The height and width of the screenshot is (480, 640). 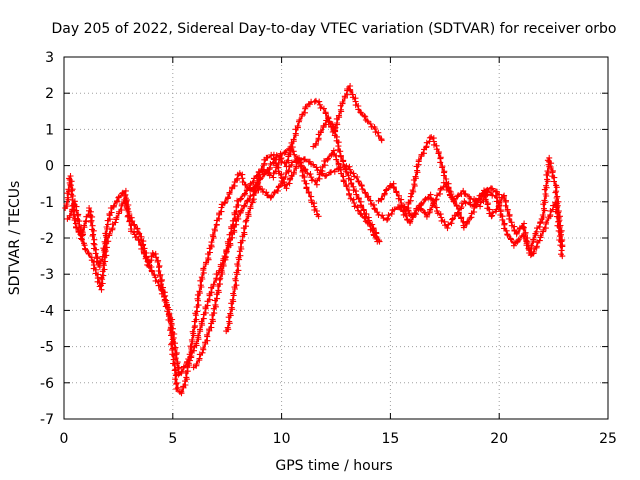 I want to click on y-tick-label: 3, so click(x=49, y=58).